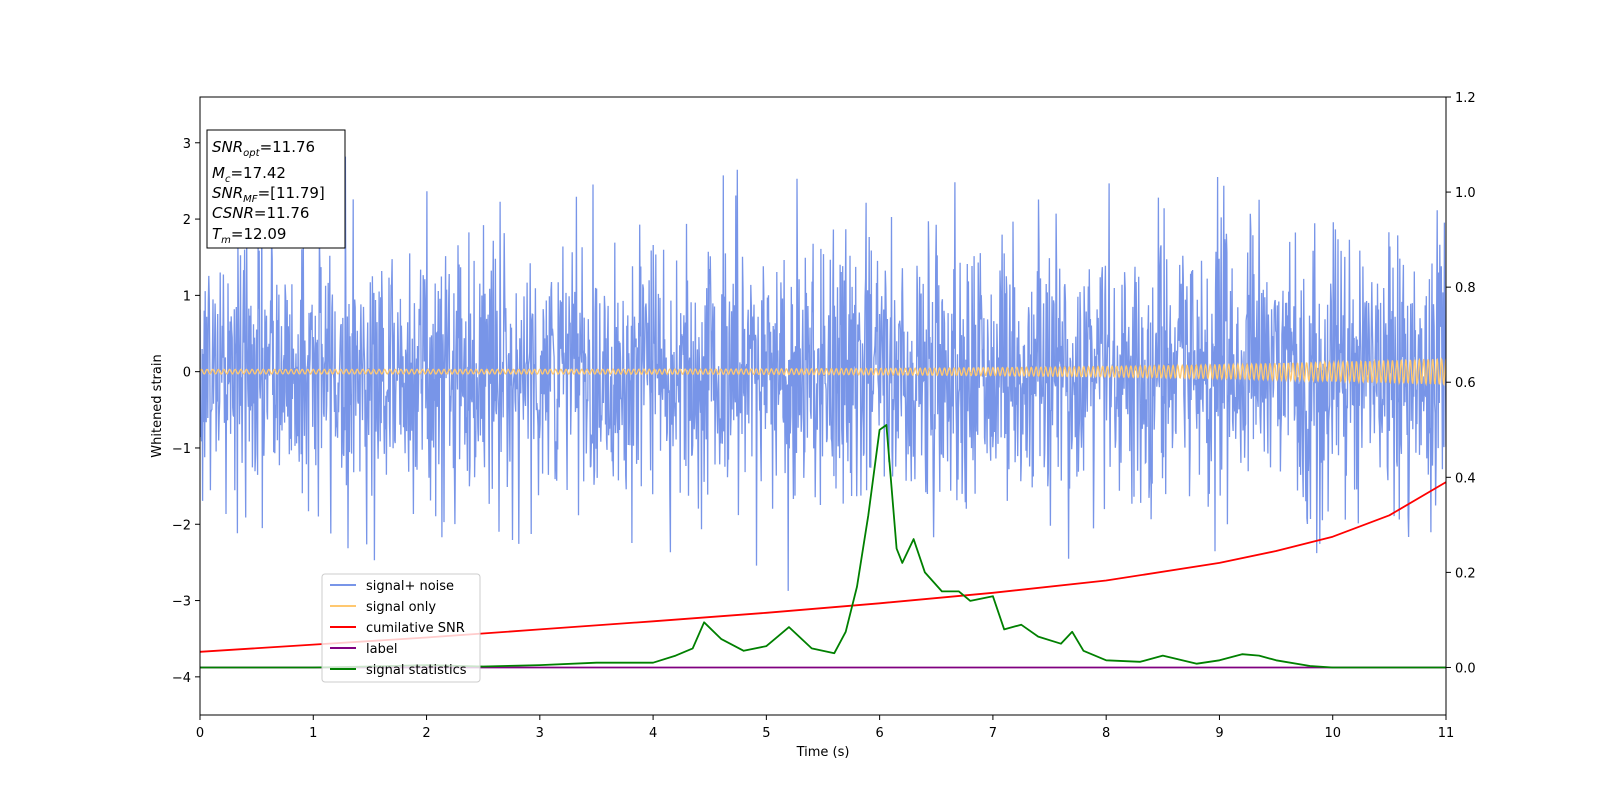 This screenshot has width=1600, height=804. Describe the element at coordinates (187, 144) in the screenshot. I see `y-left-tick-label: 3` at that location.